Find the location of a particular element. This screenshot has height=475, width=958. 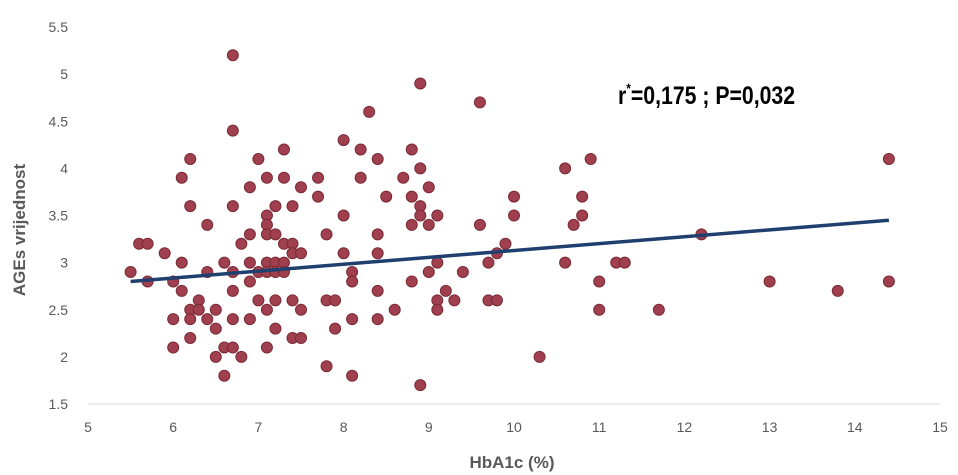

x-tick-label: 12 is located at coordinates (685, 427).